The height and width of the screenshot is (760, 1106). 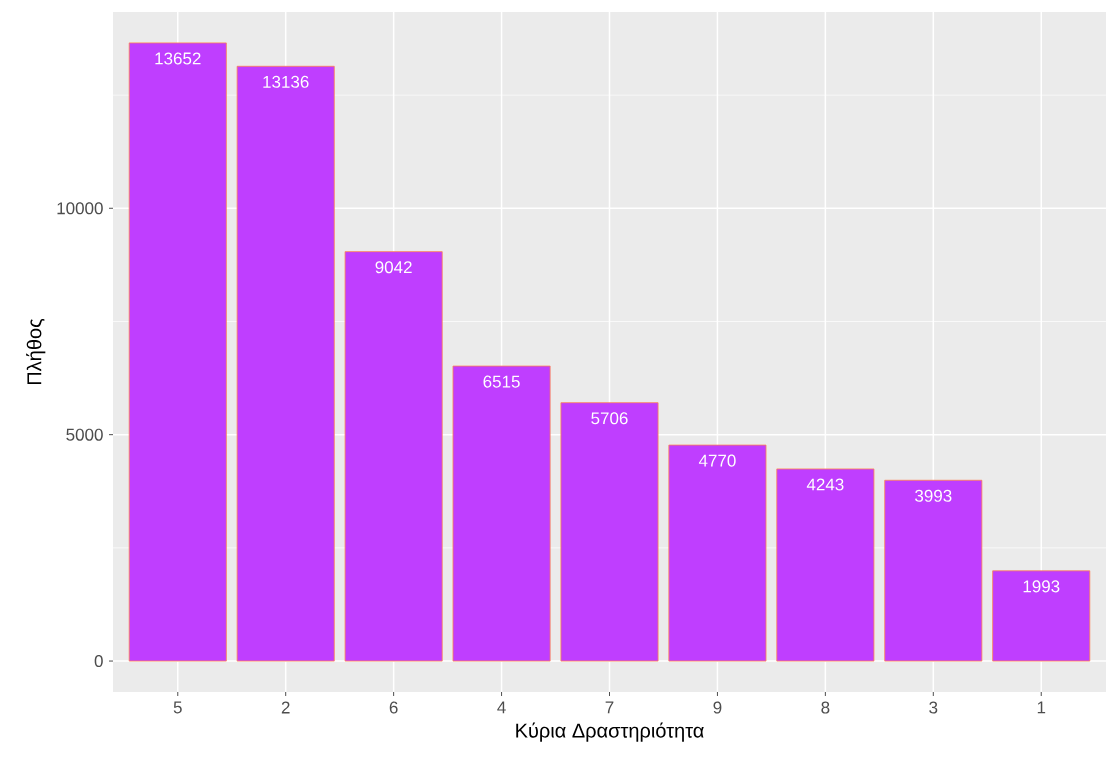 What do you see at coordinates (285, 707) in the screenshot?
I see `x-tick-label: 2` at bounding box center [285, 707].